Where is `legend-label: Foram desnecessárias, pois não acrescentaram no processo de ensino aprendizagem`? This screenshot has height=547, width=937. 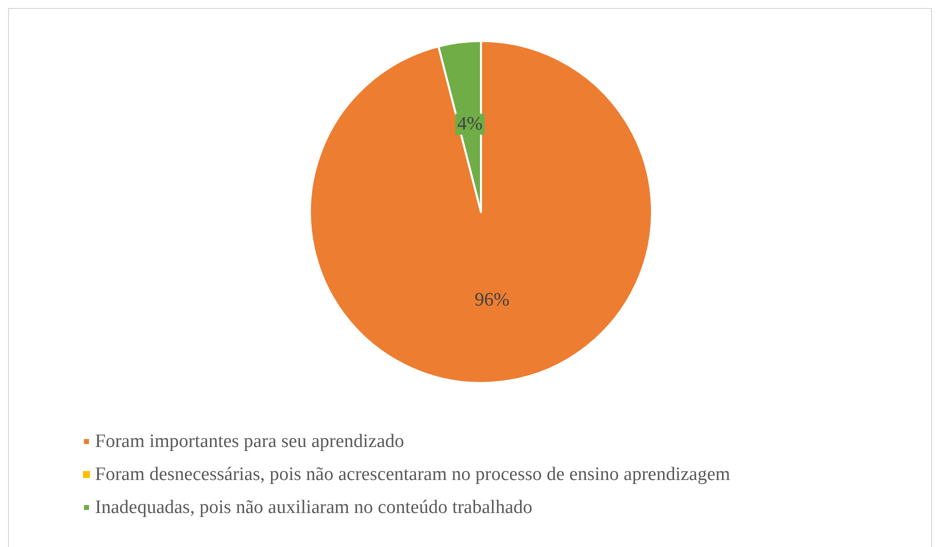
legend-label: Foram desnecessárias, pois não acrescentaram no processo de ensino aprendizagem is located at coordinates (412, 474).